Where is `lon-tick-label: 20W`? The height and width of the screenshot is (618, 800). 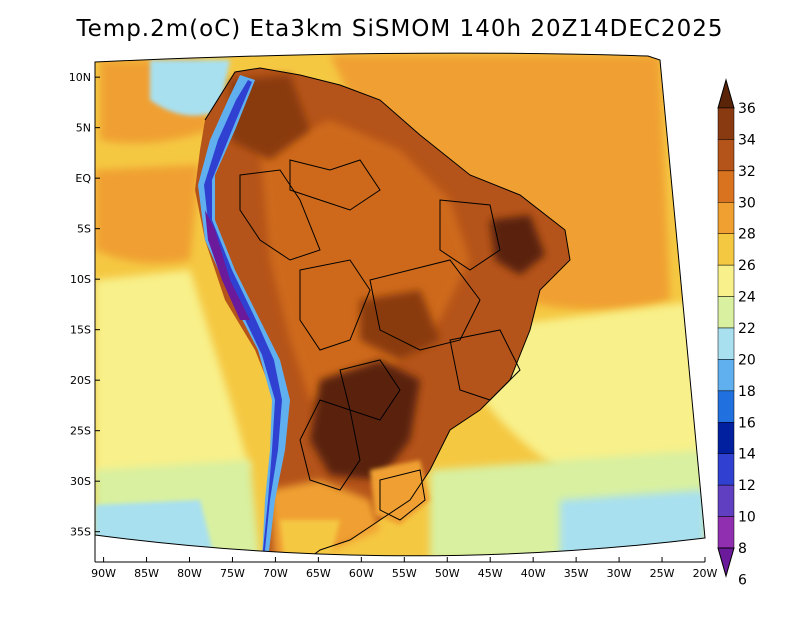
lon-tick-label: 20W is located at coordinates (705, 573).